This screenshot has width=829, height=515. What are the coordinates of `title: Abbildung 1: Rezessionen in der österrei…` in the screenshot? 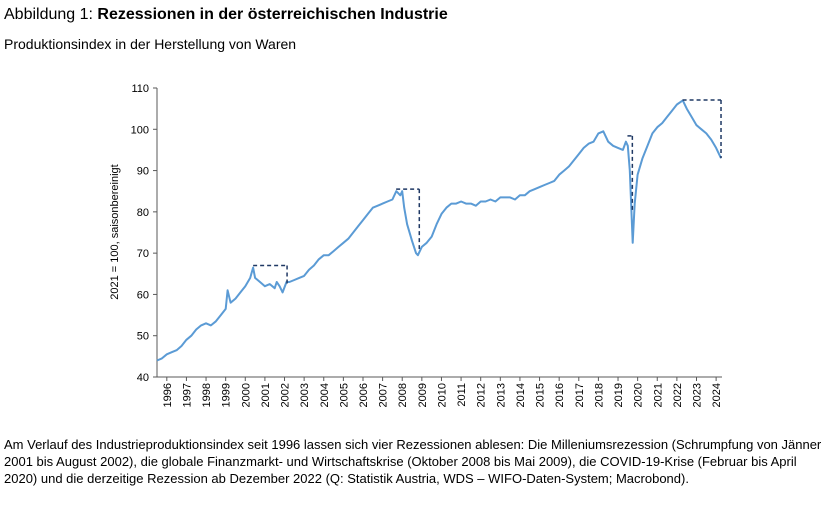 It's located at (226, 15).